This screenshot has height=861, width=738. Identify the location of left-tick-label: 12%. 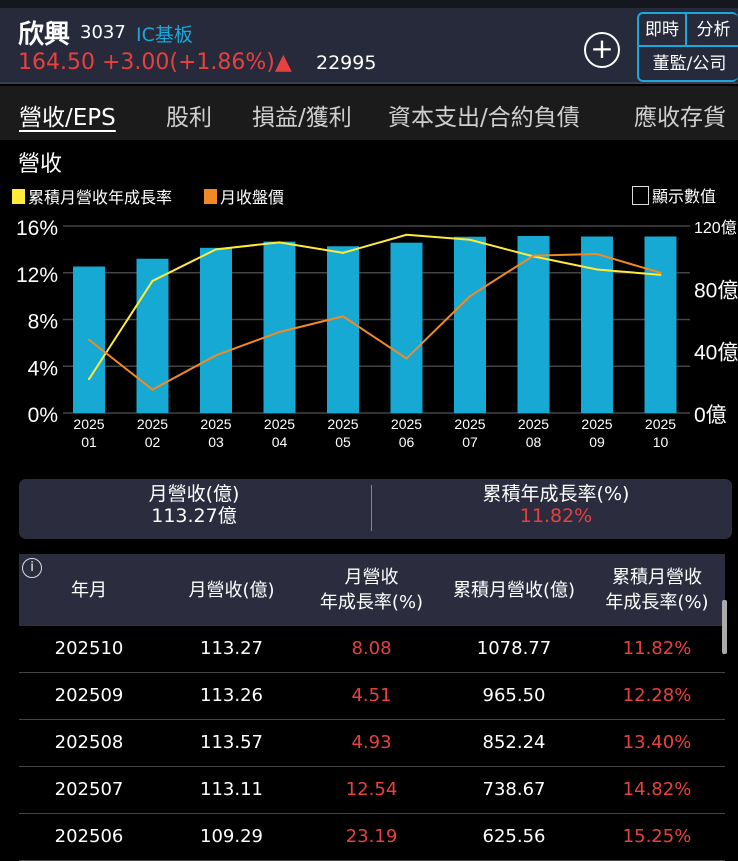
(37, 275).